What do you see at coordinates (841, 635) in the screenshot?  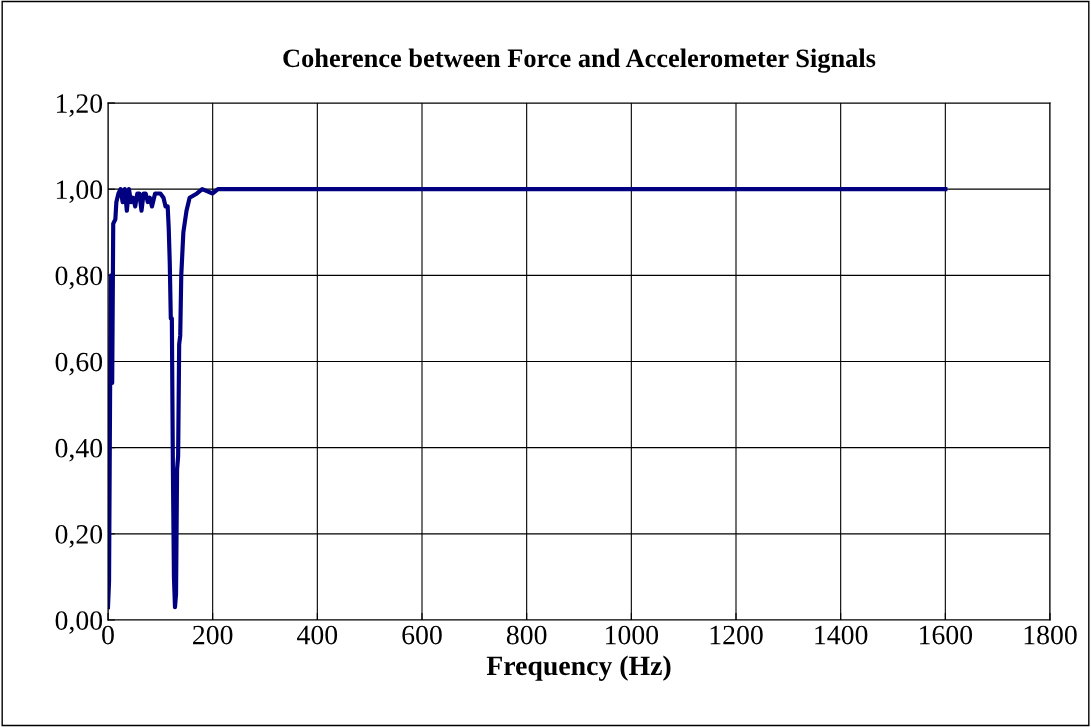 I see `x-tick-label: 1400` at bounding box center [841, 635].